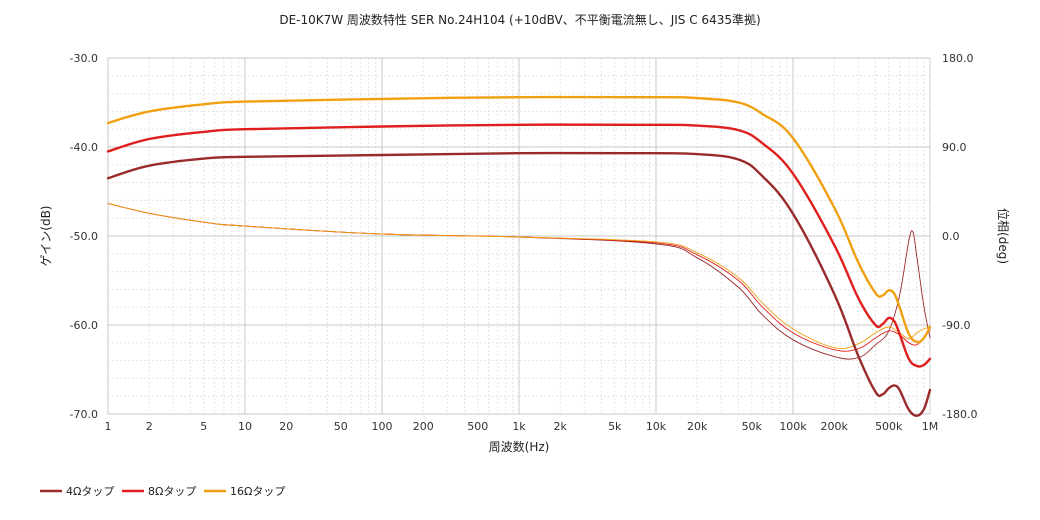 This screenshot has width=1040, height=520. Describe the element at coordinates (84, 414) in the screenshot. I see `y-left-tick-label: -70.0` at that location.